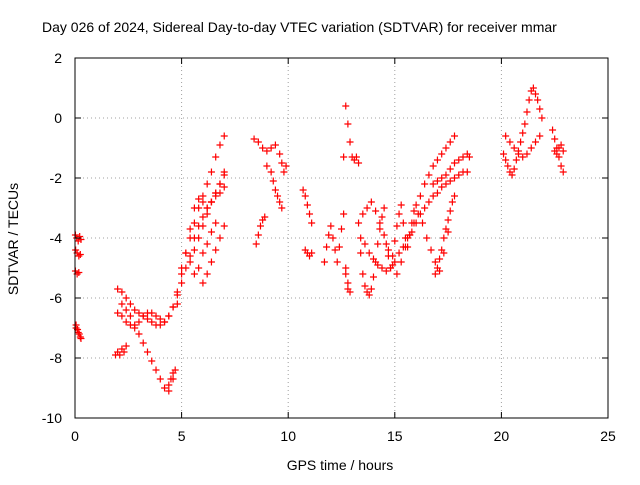 Image resolution: width=640 pixels, height=485 pixels. I want to click on y-tick-label: 0, so click(58, 118).